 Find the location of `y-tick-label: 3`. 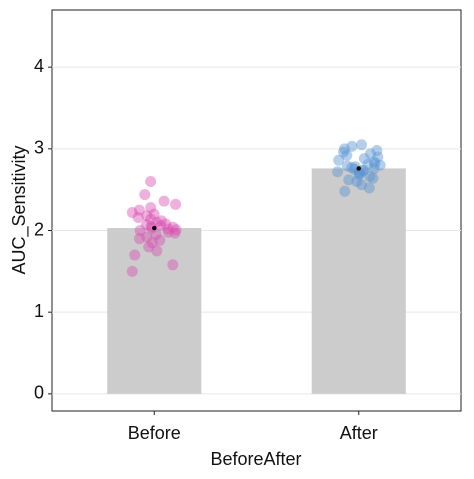

y-tick-label: 3 is located at coordinates (39, 148).